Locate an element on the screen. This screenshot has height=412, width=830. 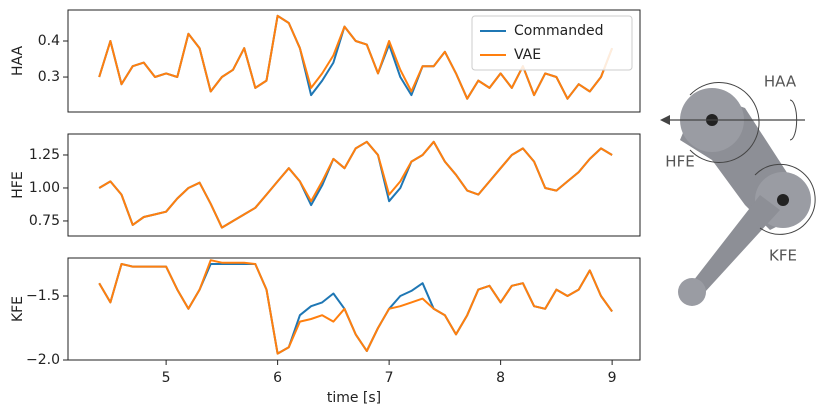
joint-label: HAA is located at coordinates (780, 82).